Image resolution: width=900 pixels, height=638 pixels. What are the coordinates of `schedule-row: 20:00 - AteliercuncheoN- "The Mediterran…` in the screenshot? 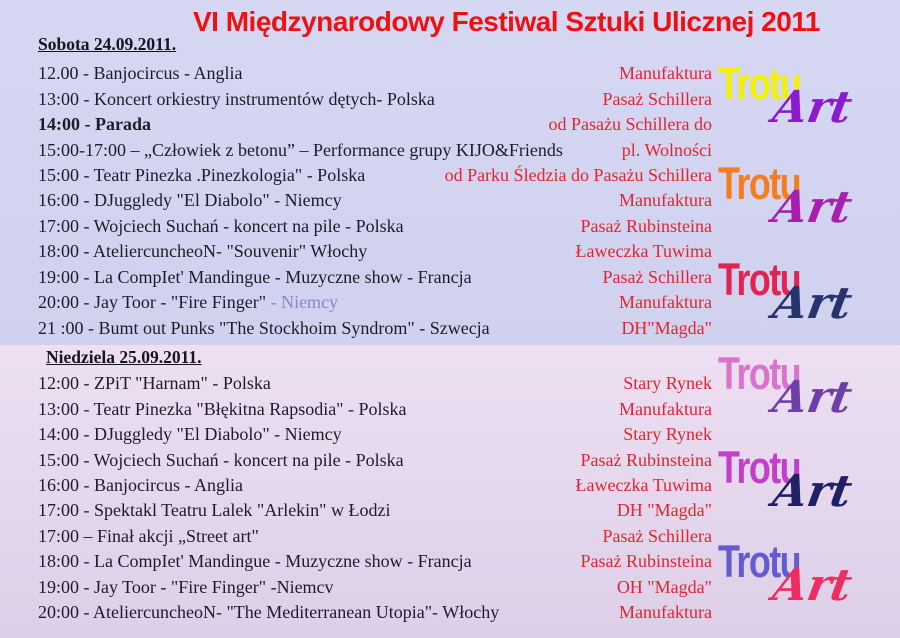 It's located at (375, 612).